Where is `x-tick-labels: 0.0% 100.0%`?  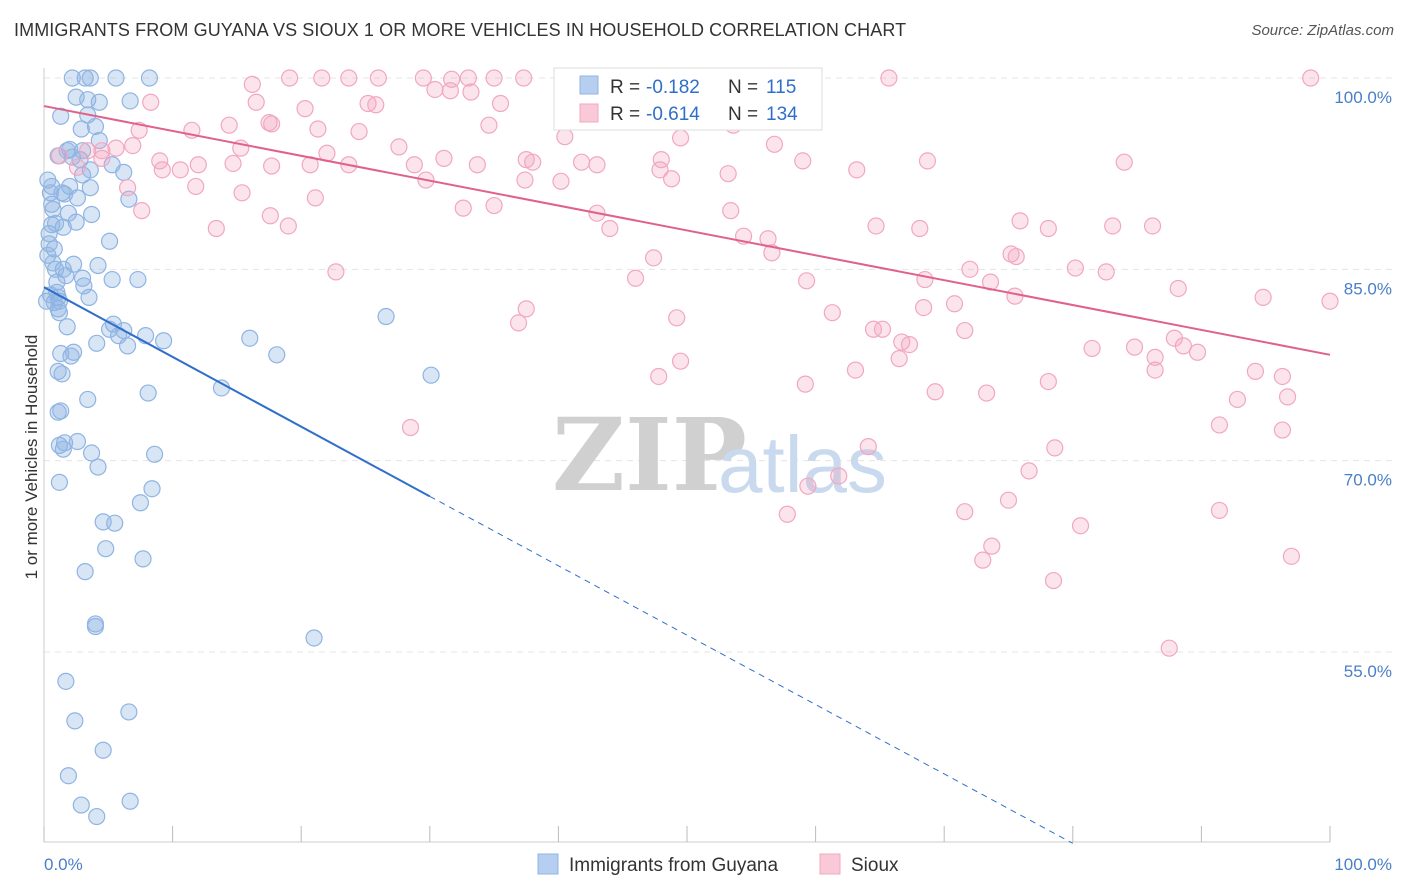
x-tick-labels: 0.0% 100.0% is located at coordinates (718, 864).